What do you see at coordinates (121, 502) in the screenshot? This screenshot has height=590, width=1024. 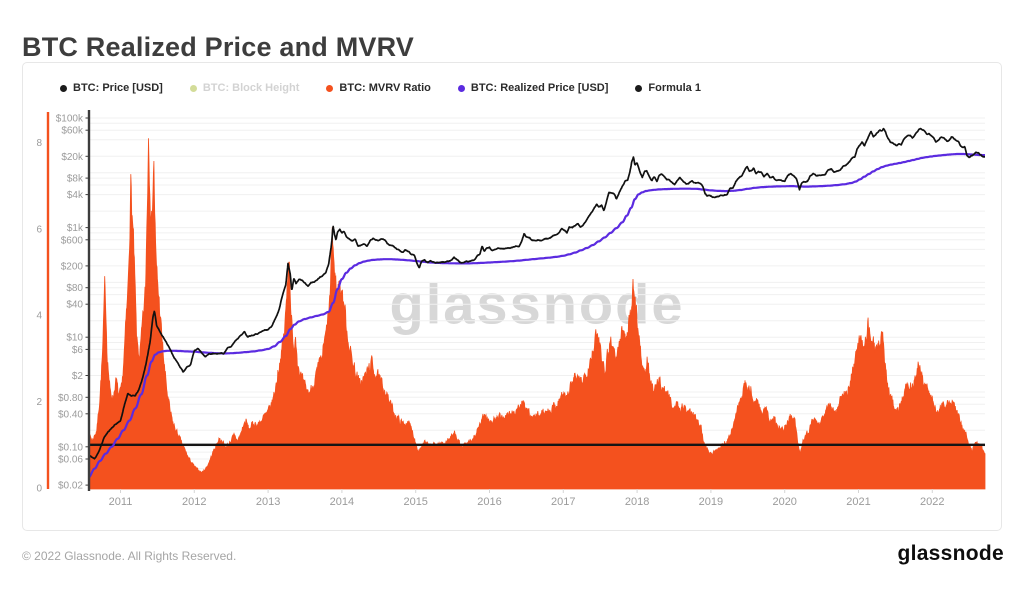 I see `year-label: 2011` at bounding box center [121, 502].